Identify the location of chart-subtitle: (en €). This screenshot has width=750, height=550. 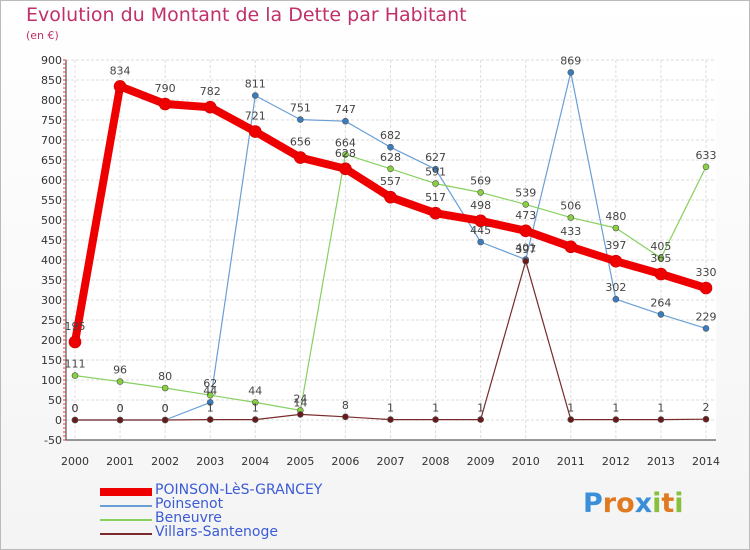
(42, 35).